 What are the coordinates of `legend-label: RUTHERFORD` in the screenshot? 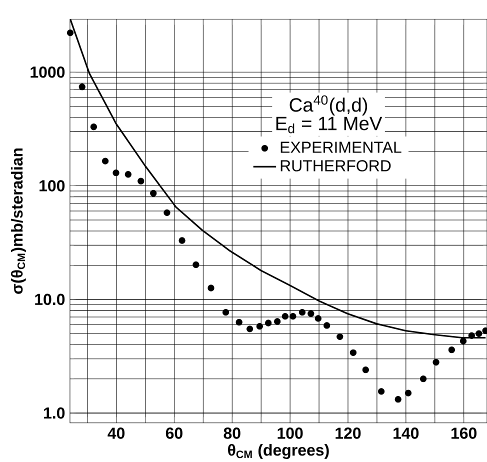 It's located at (335, 166).